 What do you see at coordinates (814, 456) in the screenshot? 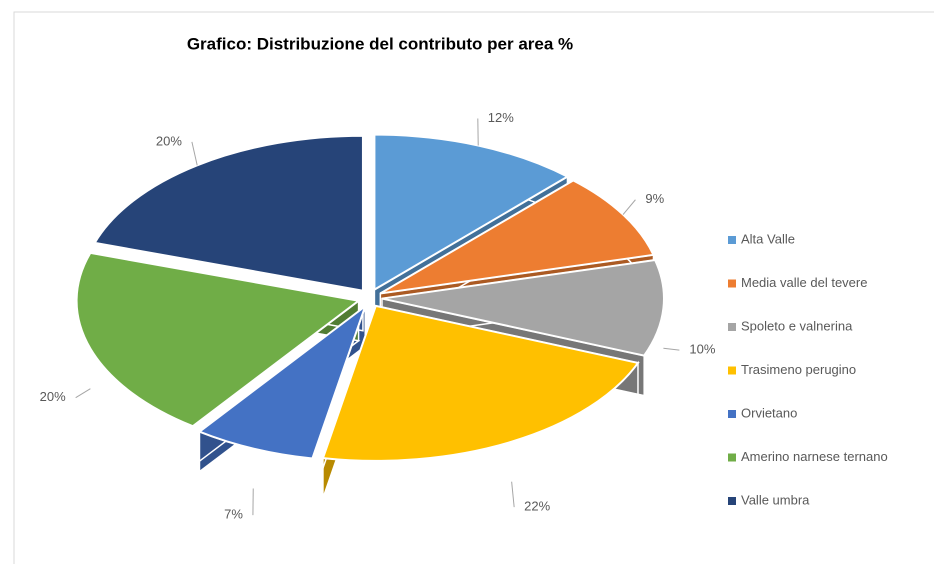
I see `legend-label: Amerino narnese ternano` at bounding box center [814, 456].